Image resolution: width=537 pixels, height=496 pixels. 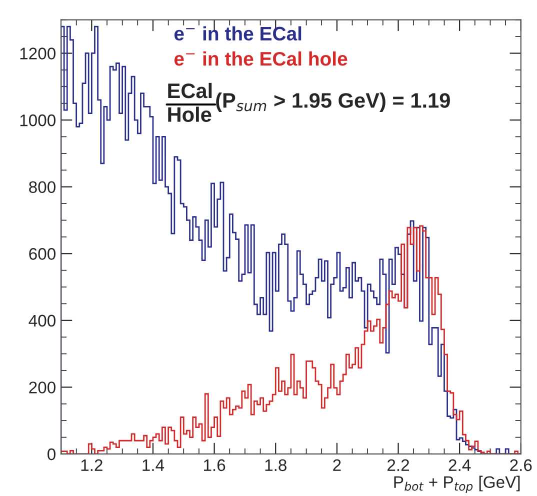 I want to click on text: e$^{−}$ in the ECal hole, so click(x=261, y=58).